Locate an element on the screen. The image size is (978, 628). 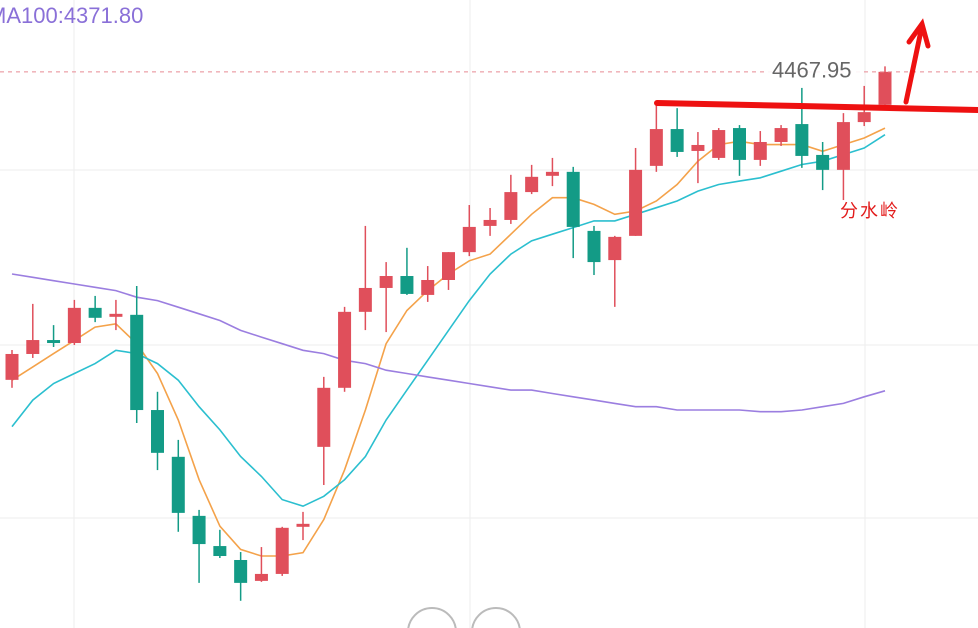
annotation: 分水岭 is located at coordinates (870, 211).